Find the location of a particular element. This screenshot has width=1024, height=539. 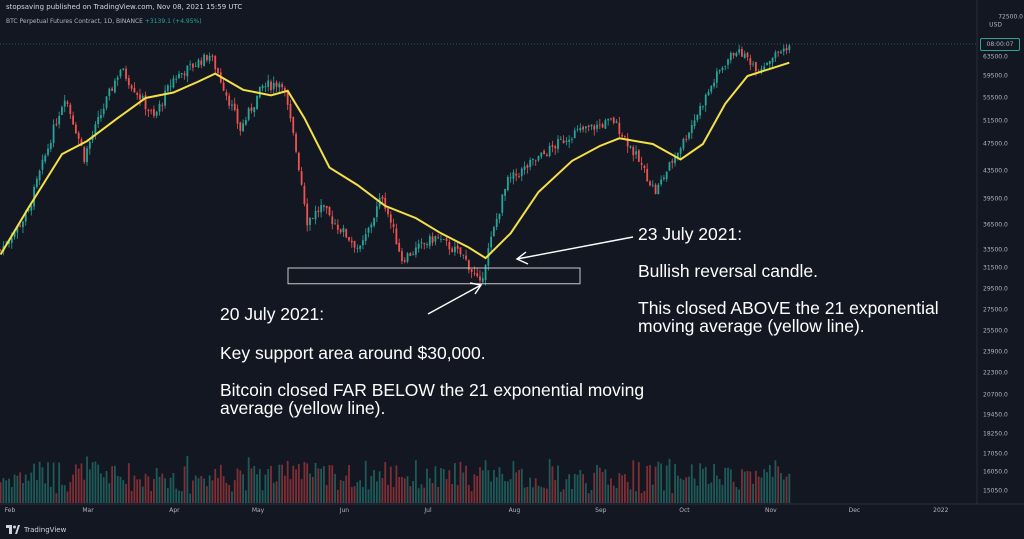

left-annotation-line2b: average (yellow line). is located at coordinates (303, 408).